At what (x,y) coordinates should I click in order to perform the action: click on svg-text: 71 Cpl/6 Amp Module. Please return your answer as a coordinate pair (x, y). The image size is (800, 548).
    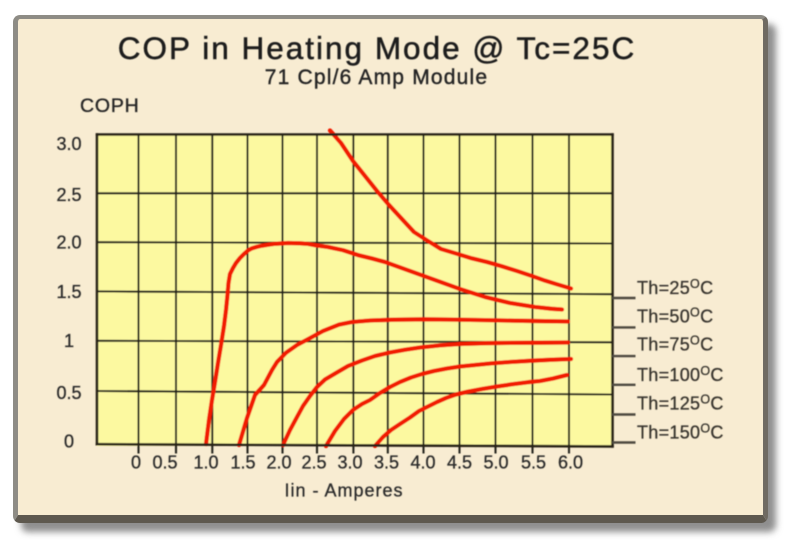
    Looking at the image, I should click on (377, 77).